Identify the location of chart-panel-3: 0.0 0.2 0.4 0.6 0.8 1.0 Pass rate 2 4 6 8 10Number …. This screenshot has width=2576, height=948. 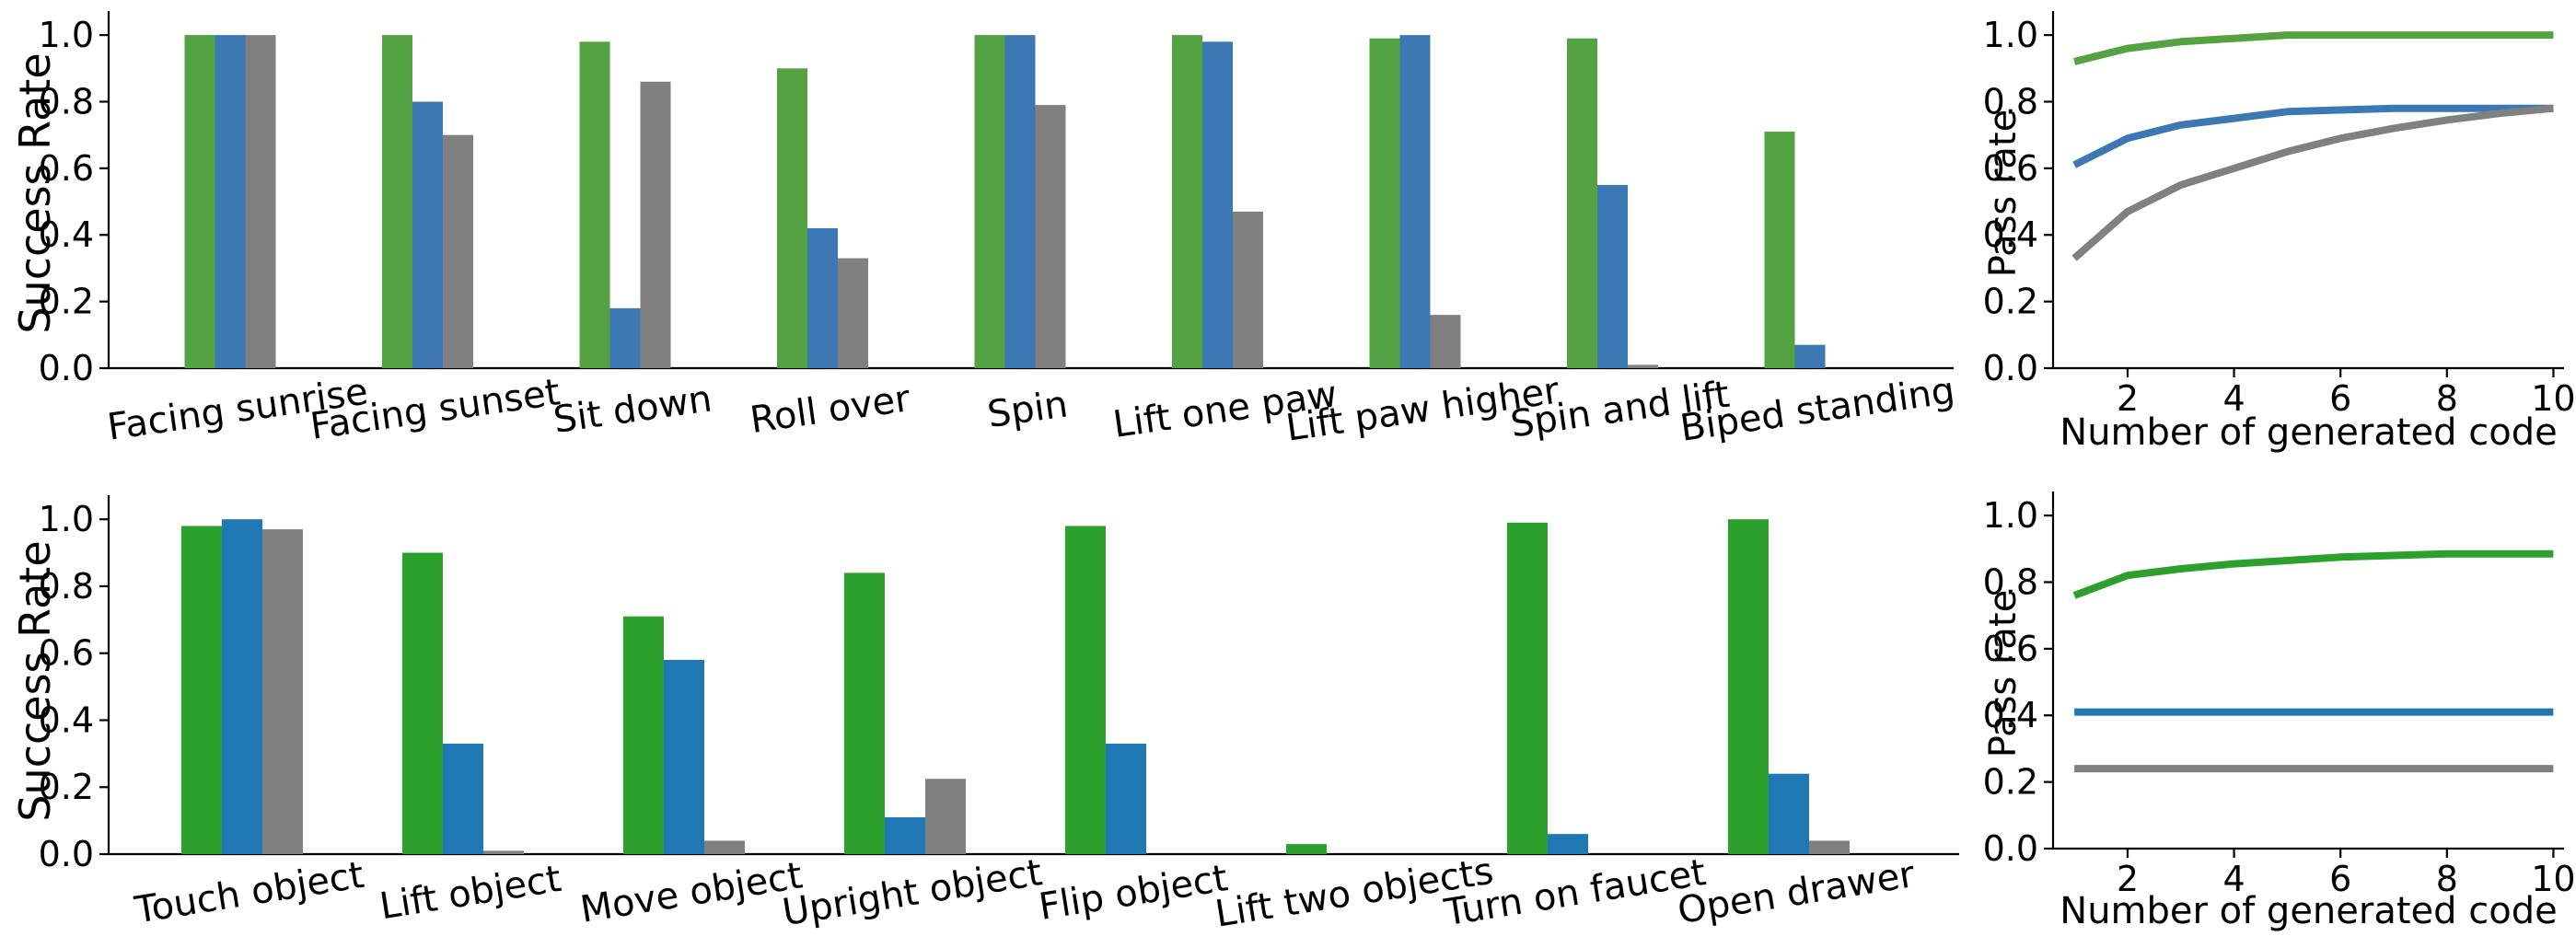
(2279, 711).